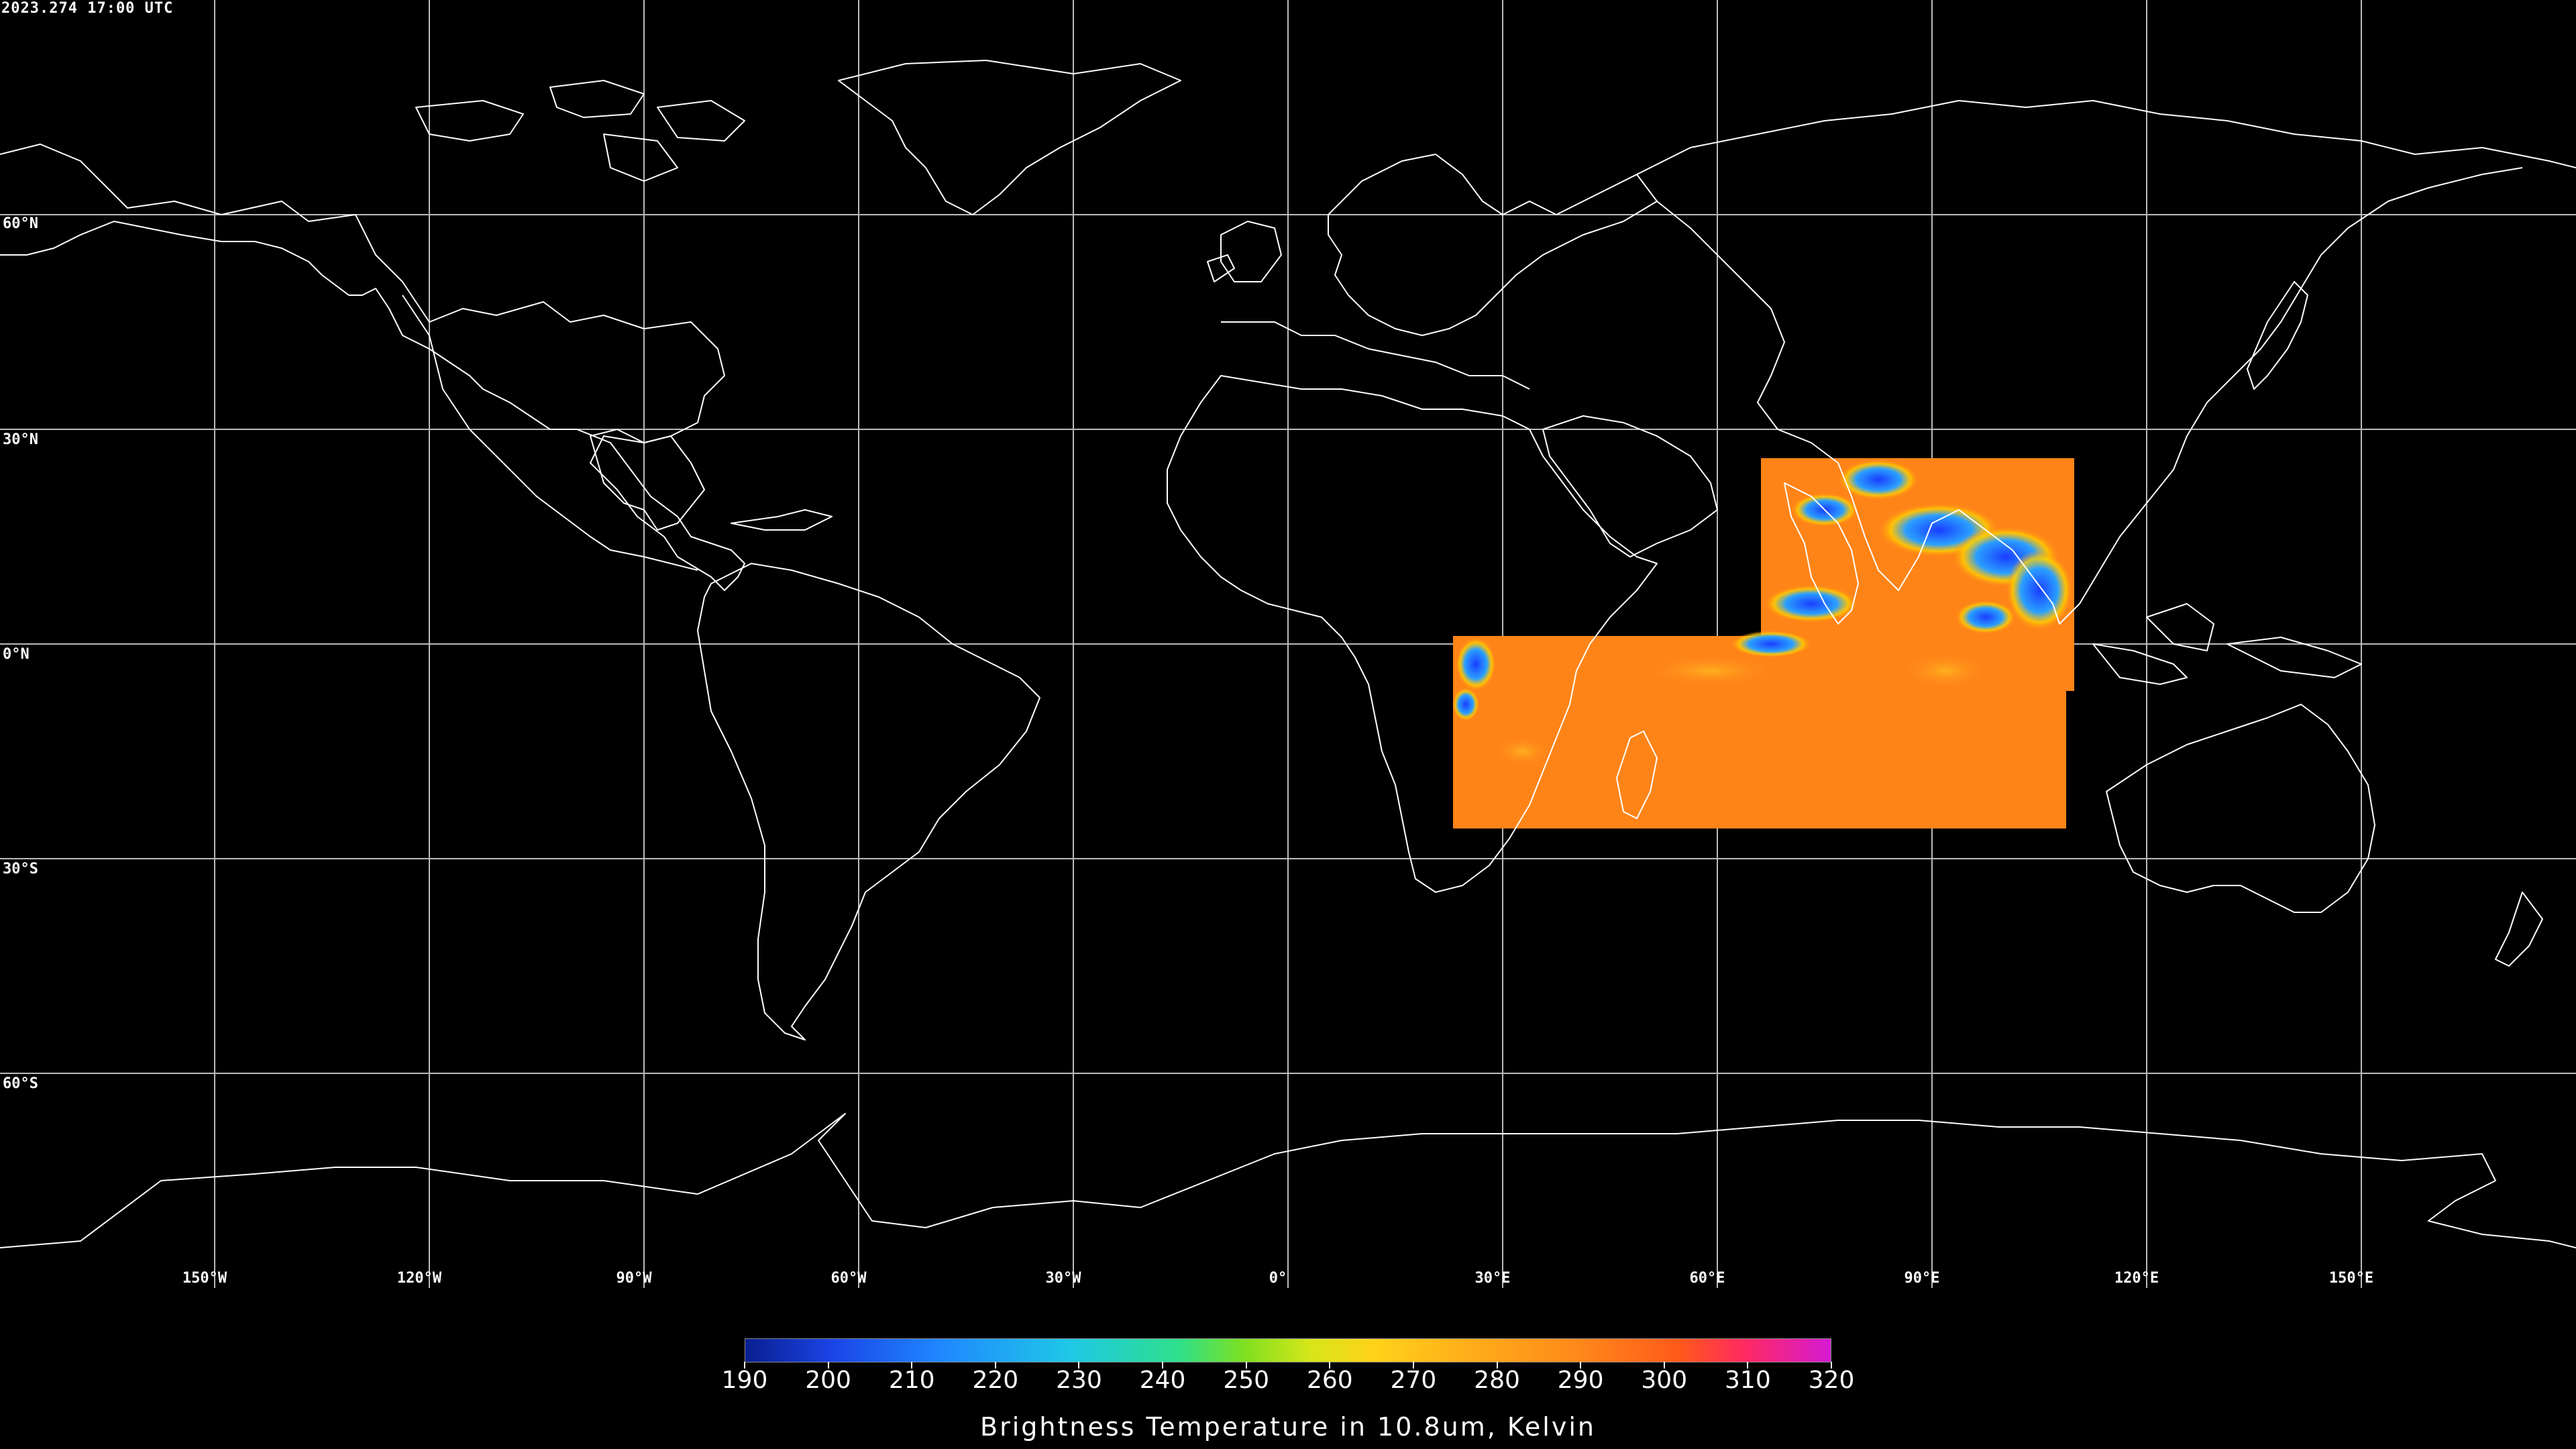  What do you see at coordinates (744, 1380) in the screenshot?
I see `colorbar-tick-label: 190` at bounding box center [744, 1380].